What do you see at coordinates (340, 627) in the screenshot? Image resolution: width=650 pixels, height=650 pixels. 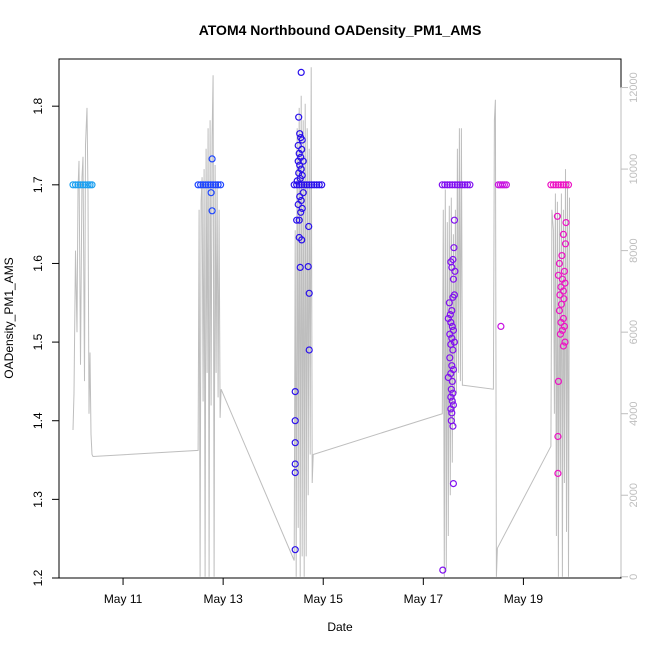 I see `x-axis-label: Date` at bounding box center [340, 627].